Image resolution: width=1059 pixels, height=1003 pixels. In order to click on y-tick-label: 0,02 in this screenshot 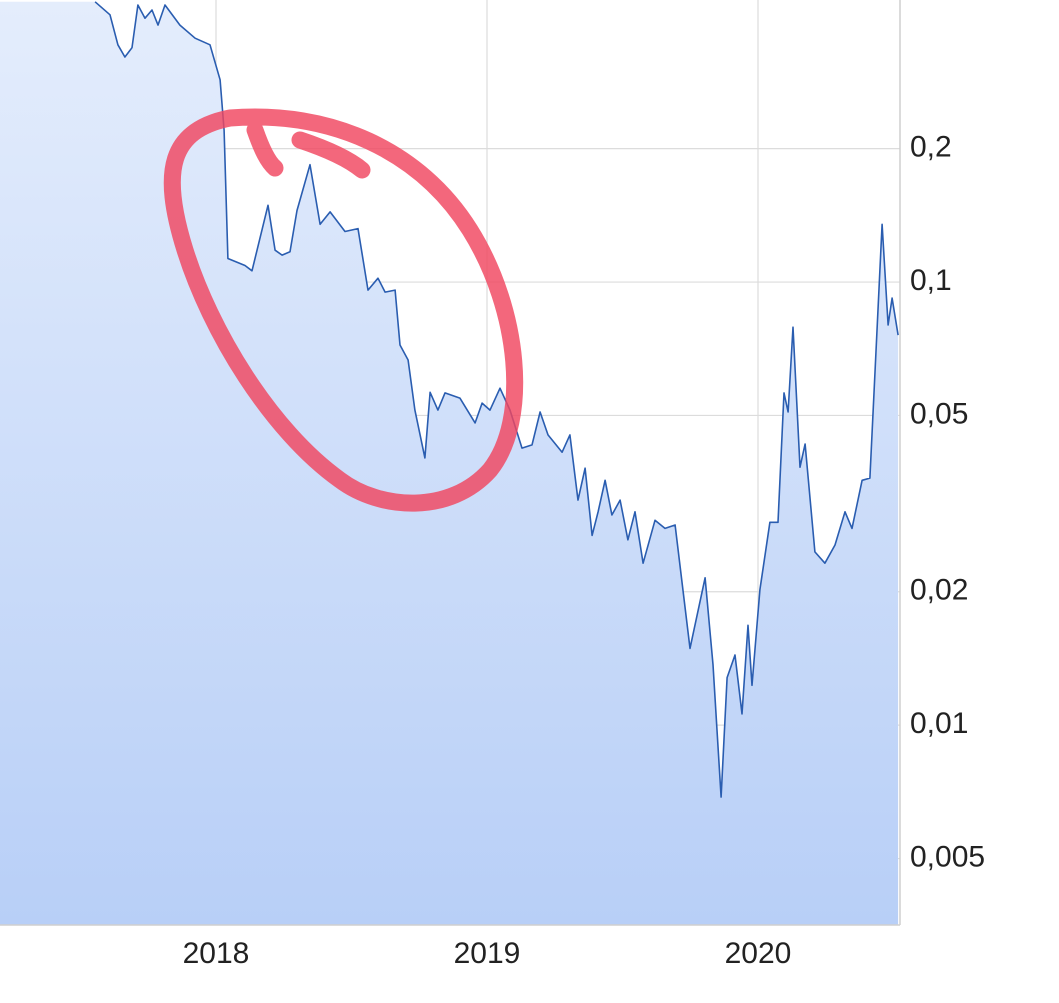, I will do `click(939, 590)`.